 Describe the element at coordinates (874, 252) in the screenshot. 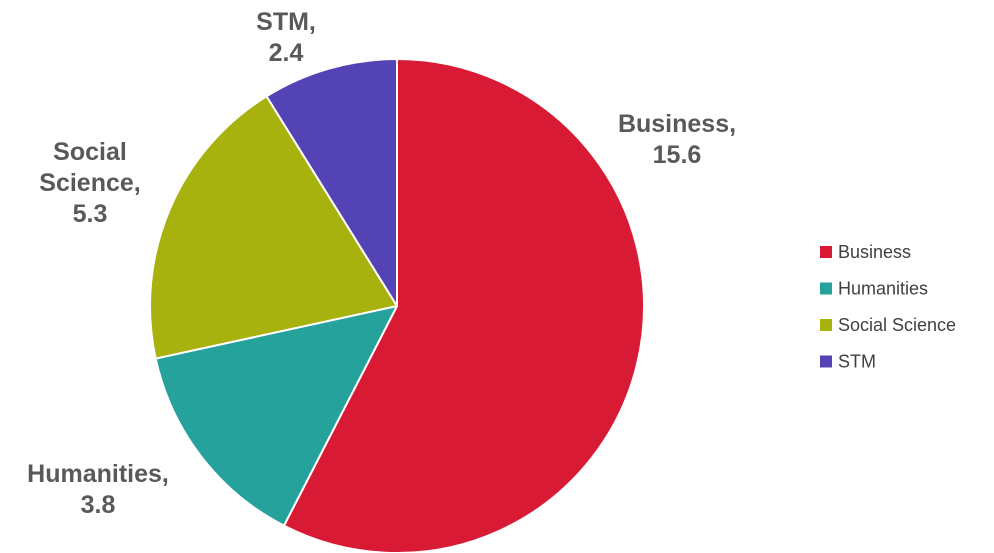

I see `legend-label-business: Business` at that location.